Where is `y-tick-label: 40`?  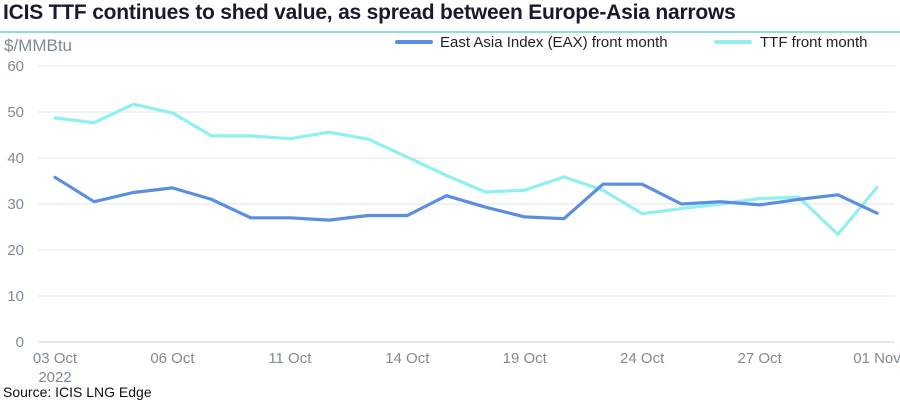
y-tick-label: 40 is located at coordinates (15, 158).